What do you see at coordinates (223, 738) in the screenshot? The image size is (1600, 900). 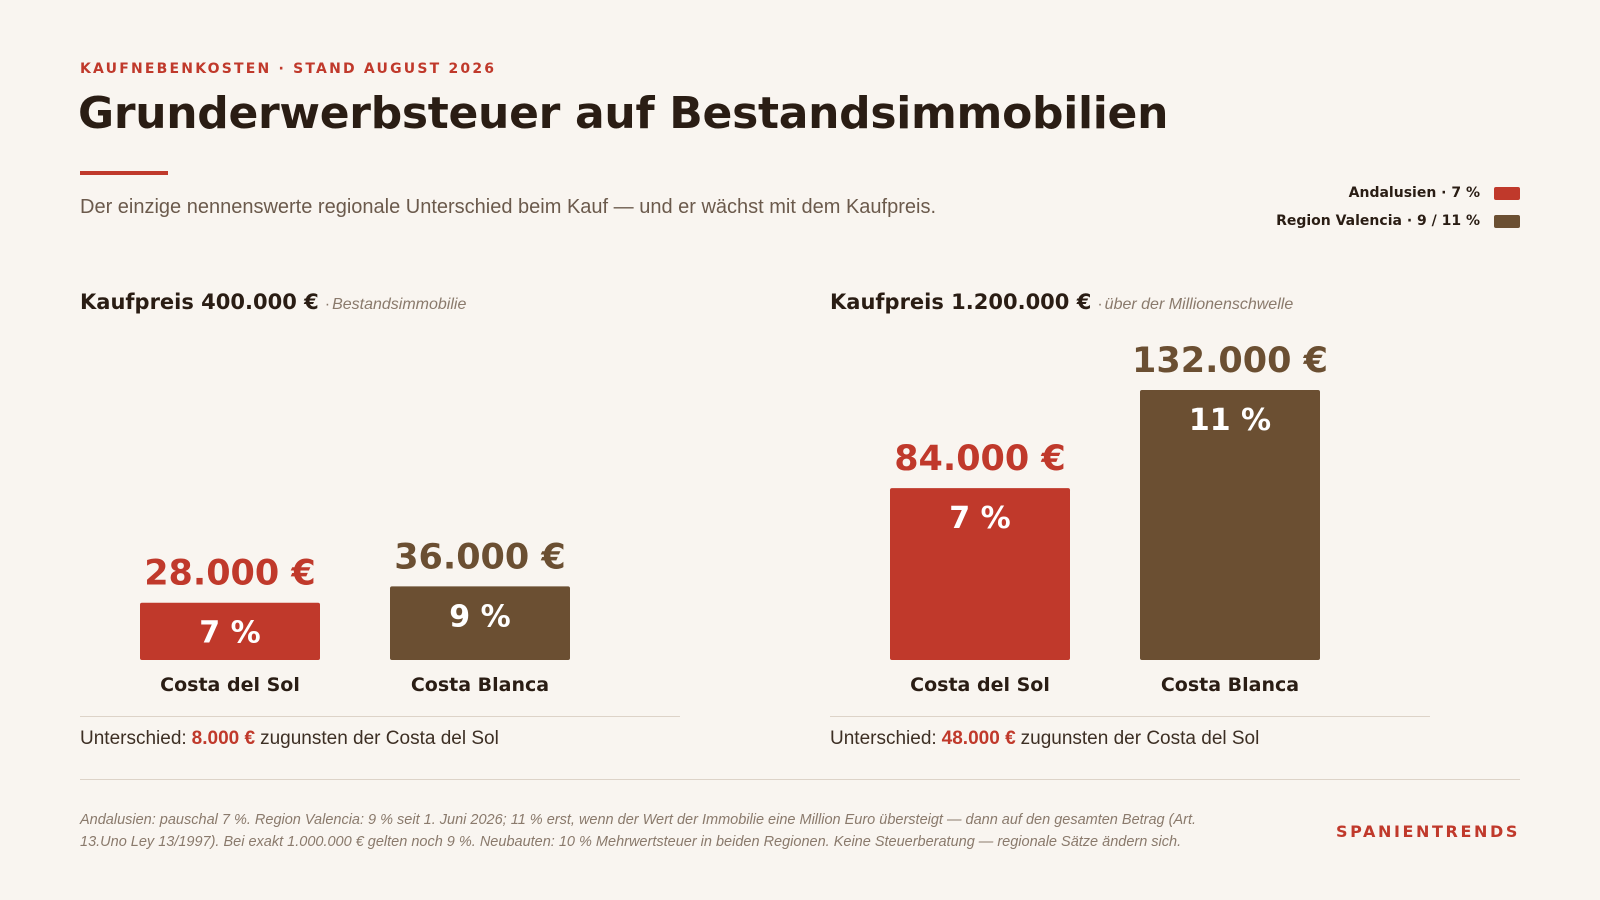 I see `difference-value: 8.000 €` at bounding box center [223, 738].